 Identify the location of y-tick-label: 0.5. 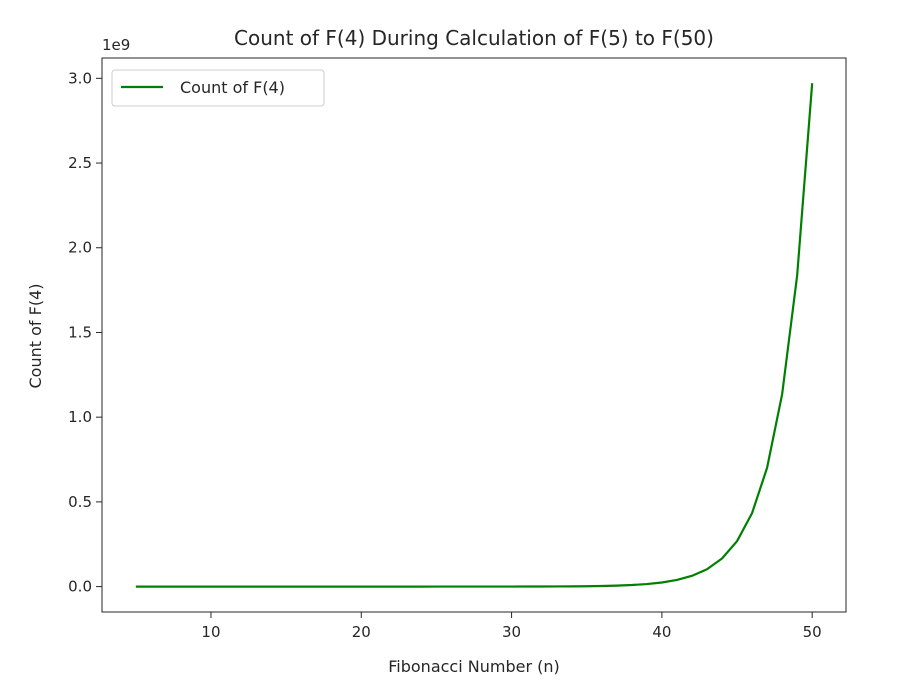
(80, 502).